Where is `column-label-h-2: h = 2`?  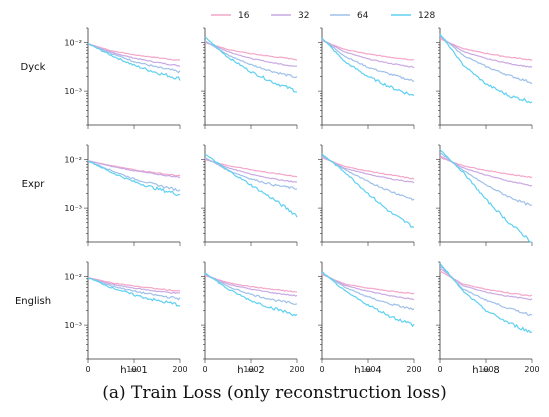
column-label-h-2: h = 2 is located at coordinates (250, 370).